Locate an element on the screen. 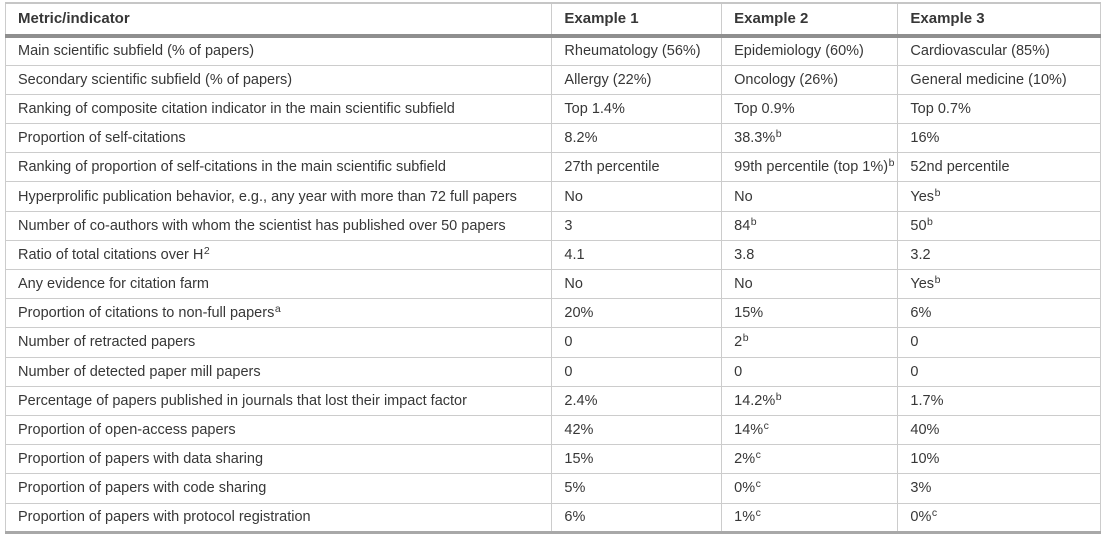 The height and width of the screenshot is (552, 1107). table-row: Number of detected paper mill papers 0 0 0 is located at coordinates (553, 371).